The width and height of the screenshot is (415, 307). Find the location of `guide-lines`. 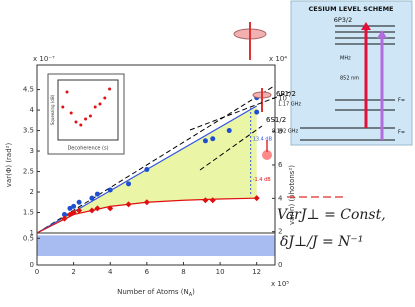

guide-lines is located at coordinates (240, 131).